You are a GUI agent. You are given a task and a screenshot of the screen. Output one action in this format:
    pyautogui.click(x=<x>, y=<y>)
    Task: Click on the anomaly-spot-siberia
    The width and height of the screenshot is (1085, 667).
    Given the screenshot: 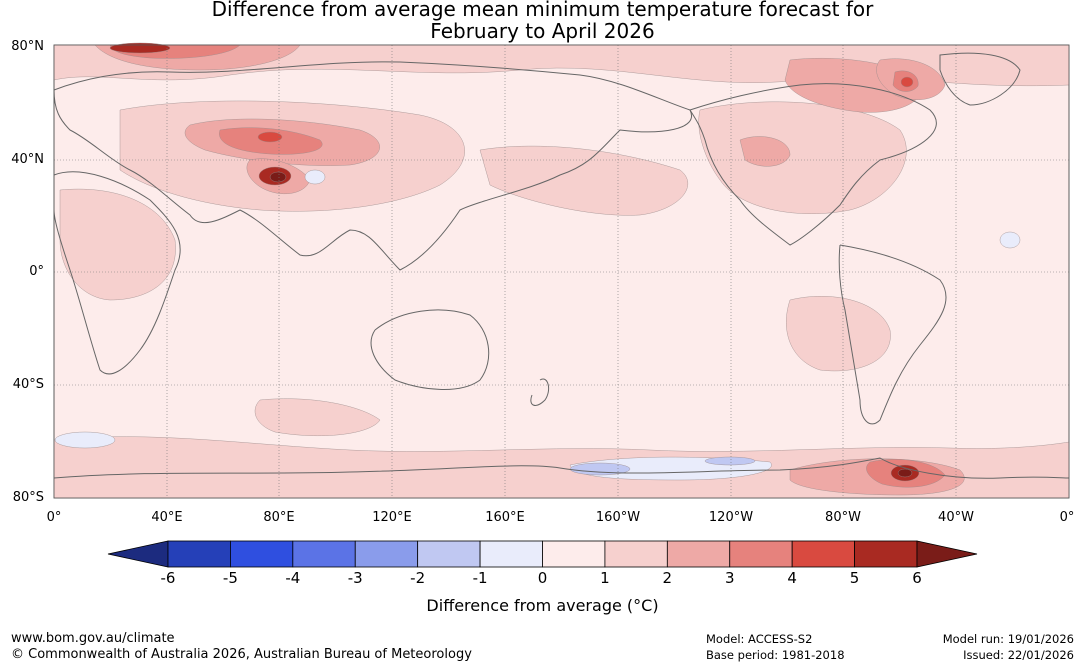 What is the action you would take?
    pyautogui.click(x=140, y=48)
    